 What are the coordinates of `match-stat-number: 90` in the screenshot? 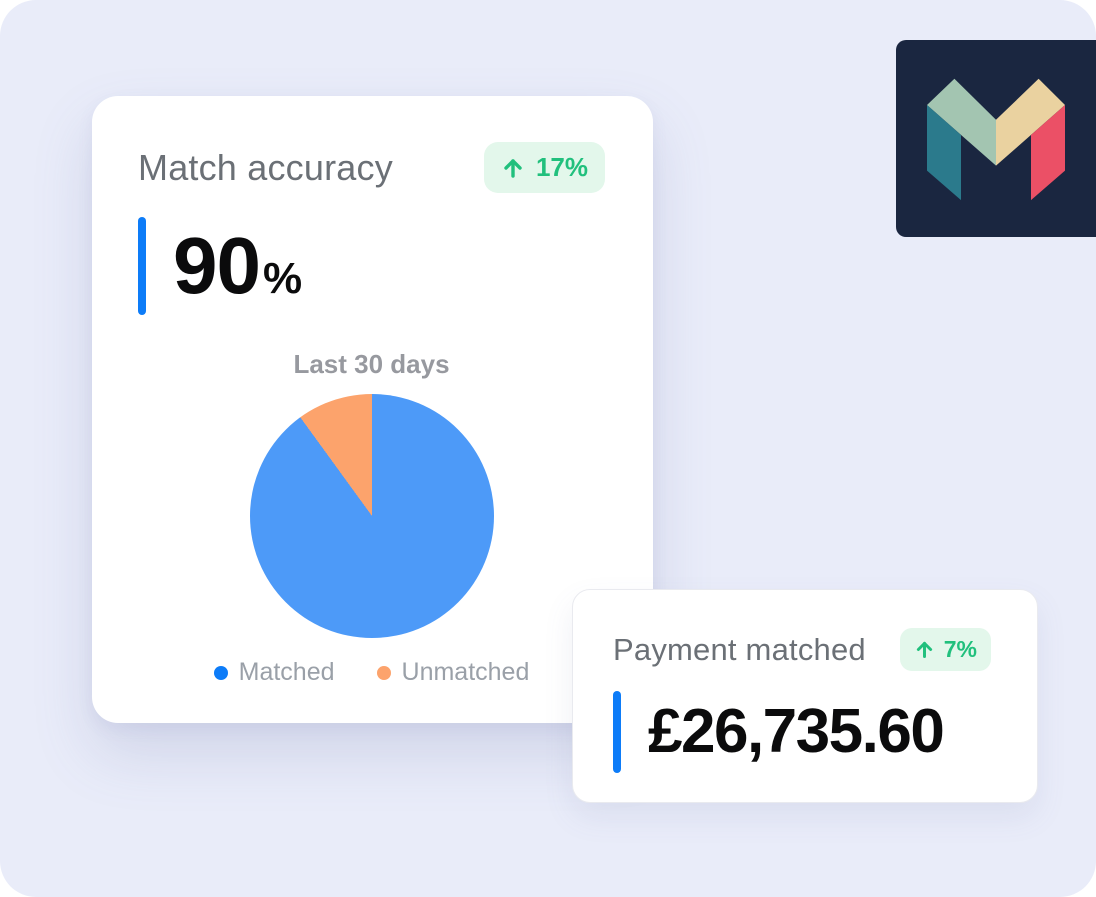 It's located at (217, 265).